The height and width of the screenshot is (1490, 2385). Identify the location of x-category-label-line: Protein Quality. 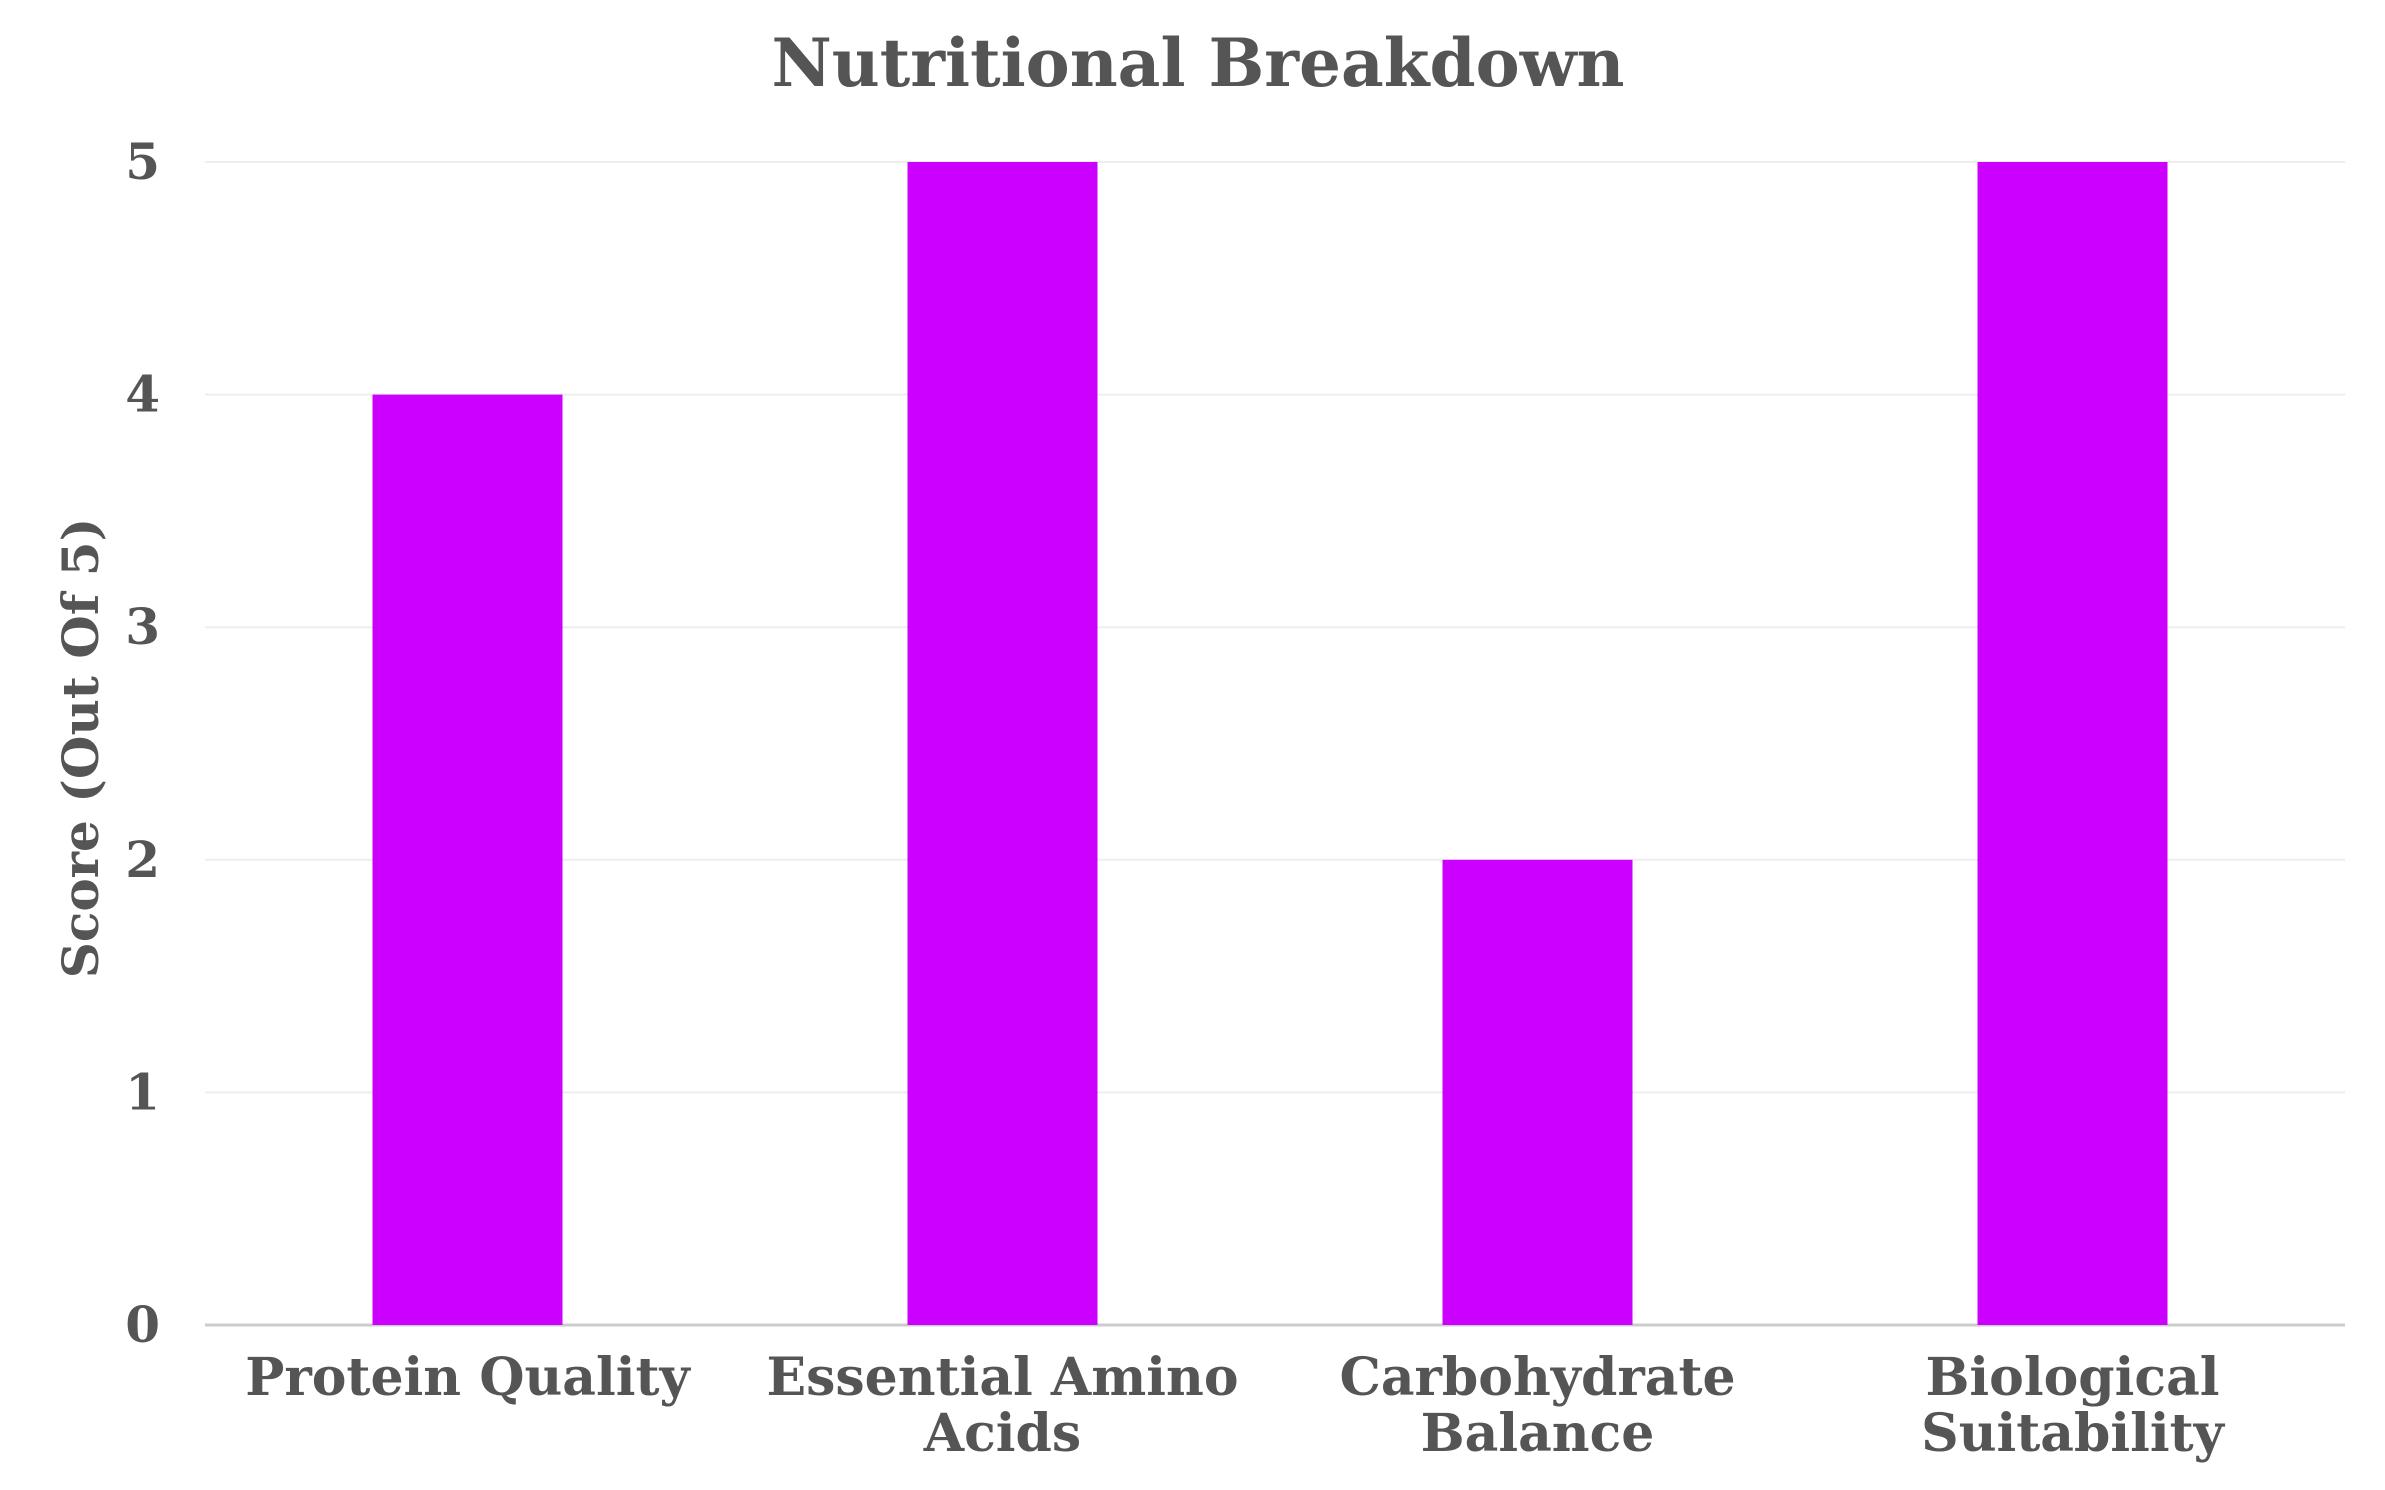
(468, 1377).